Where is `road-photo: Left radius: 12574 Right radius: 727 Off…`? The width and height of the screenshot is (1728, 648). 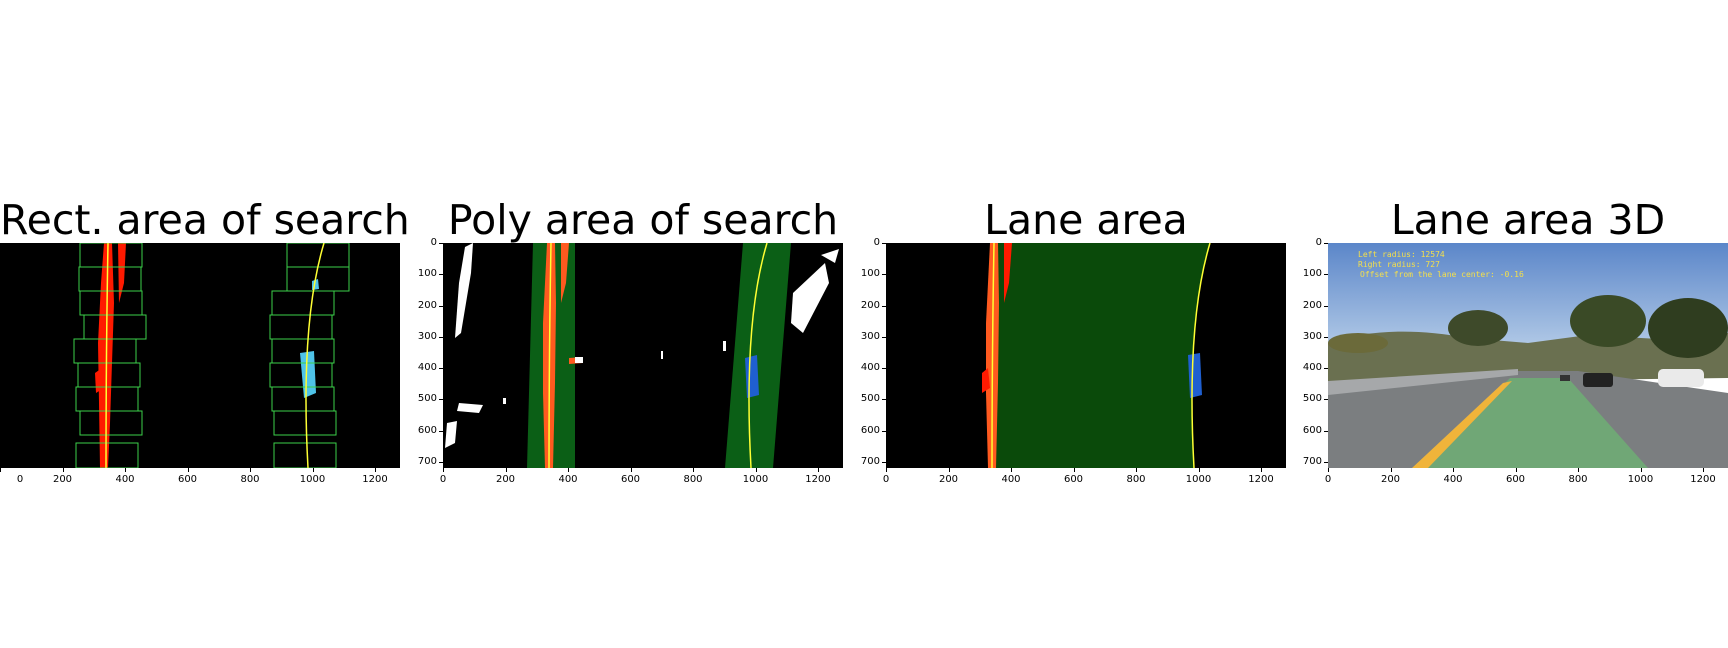
road-photo: Left radius: 12574 Right radius: 727 Off… is located at coordinates (1528, 355).